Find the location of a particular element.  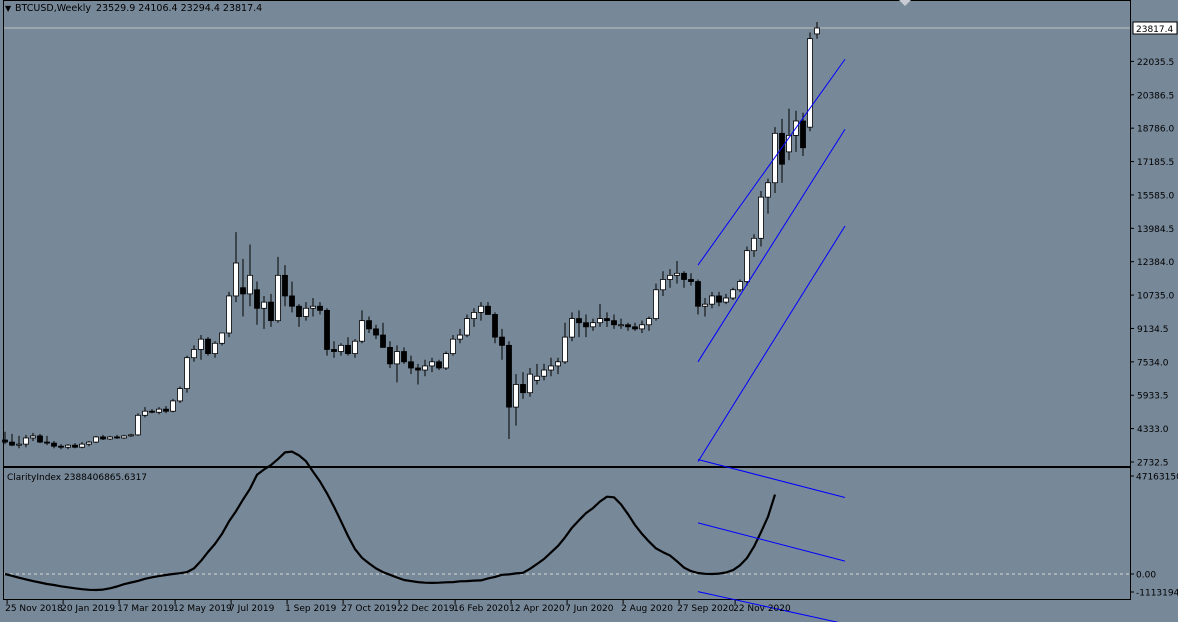

time-tick-label: 12 May 2019 is located at coordinates (202, 609).